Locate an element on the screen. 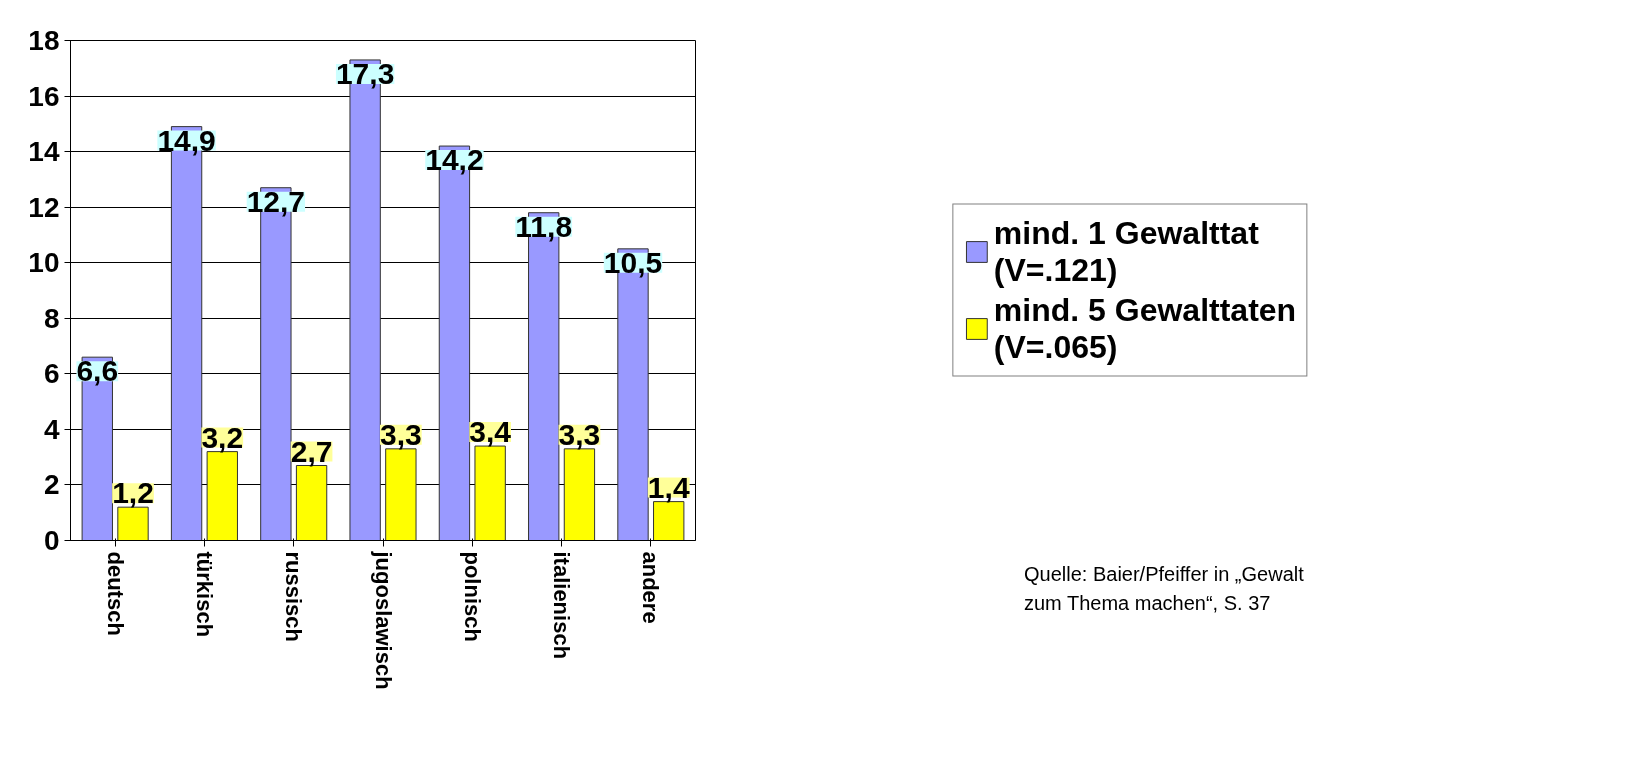  data-label: 6,6 is located at coordinates (97, 371).